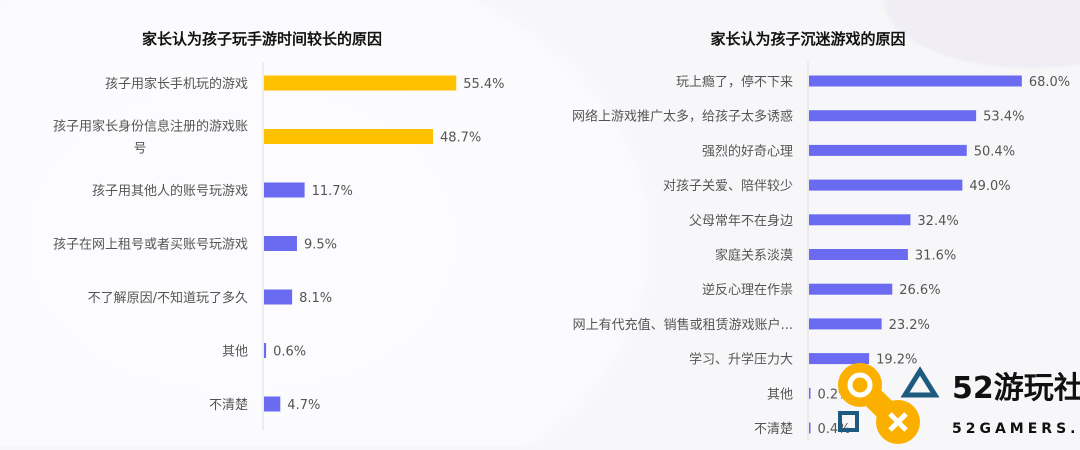 This screenshot has width=1080, height=450. Describe the element at coordinates (747, 290) in the screenshot. I see `category-label: 逆反心理在作祟` at that location.